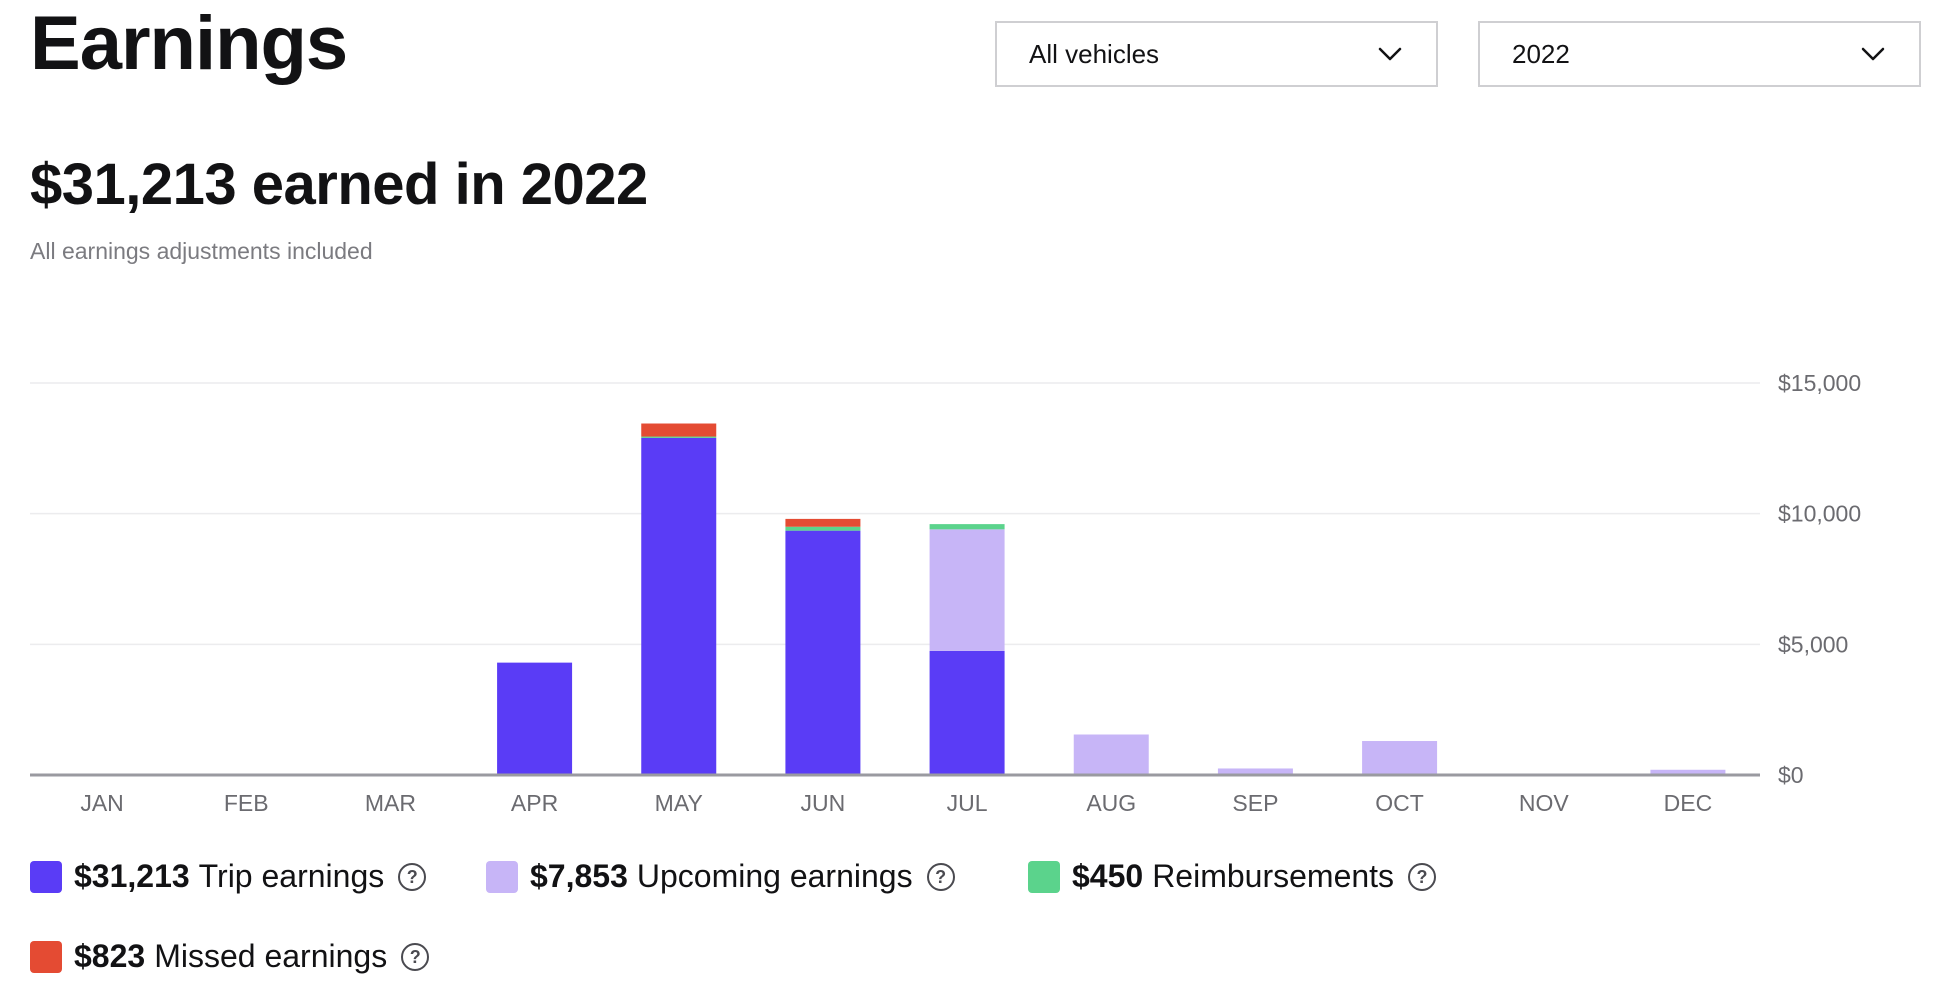  Describe the element at coordinates (1111, 803) in the screenshot. I see `x-tick-label: AUG` at that location.